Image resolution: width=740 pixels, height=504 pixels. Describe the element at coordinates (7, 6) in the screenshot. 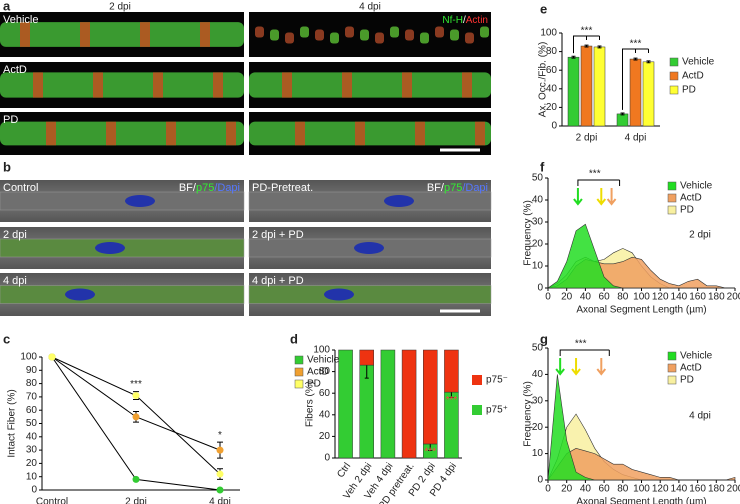

I see `panel-letter: a` at that location.